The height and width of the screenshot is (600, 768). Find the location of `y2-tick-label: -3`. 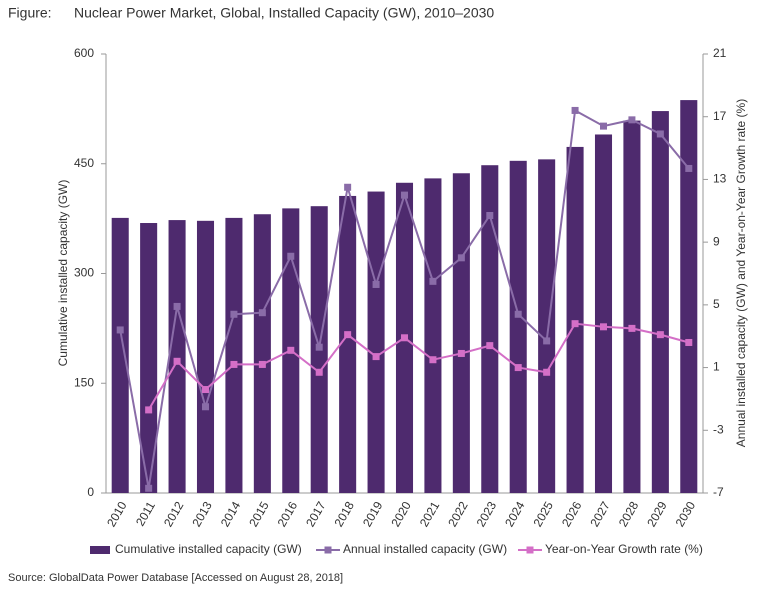

y2-tick-label: -3 is located at coordinates (718, 429).